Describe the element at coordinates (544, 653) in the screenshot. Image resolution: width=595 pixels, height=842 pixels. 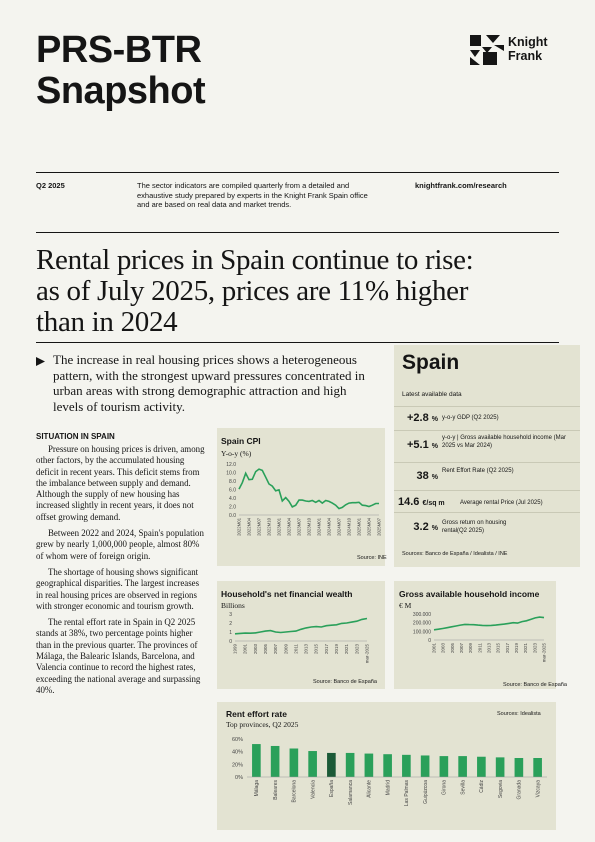
I see `x-tick-label: mar-2025` at that location.